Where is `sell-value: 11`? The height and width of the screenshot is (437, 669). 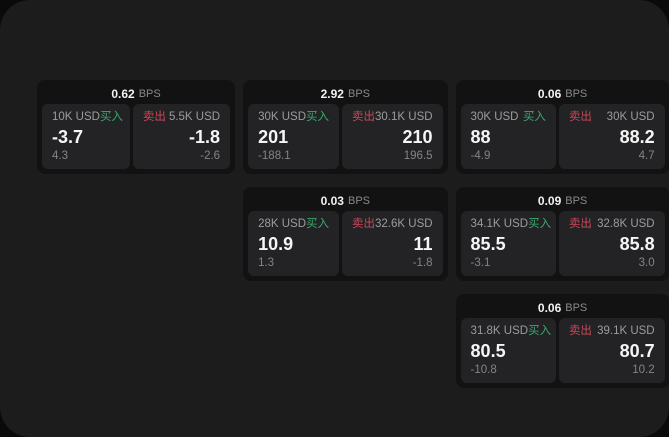 sell-value: 11 is located at coordinates (423, 244).